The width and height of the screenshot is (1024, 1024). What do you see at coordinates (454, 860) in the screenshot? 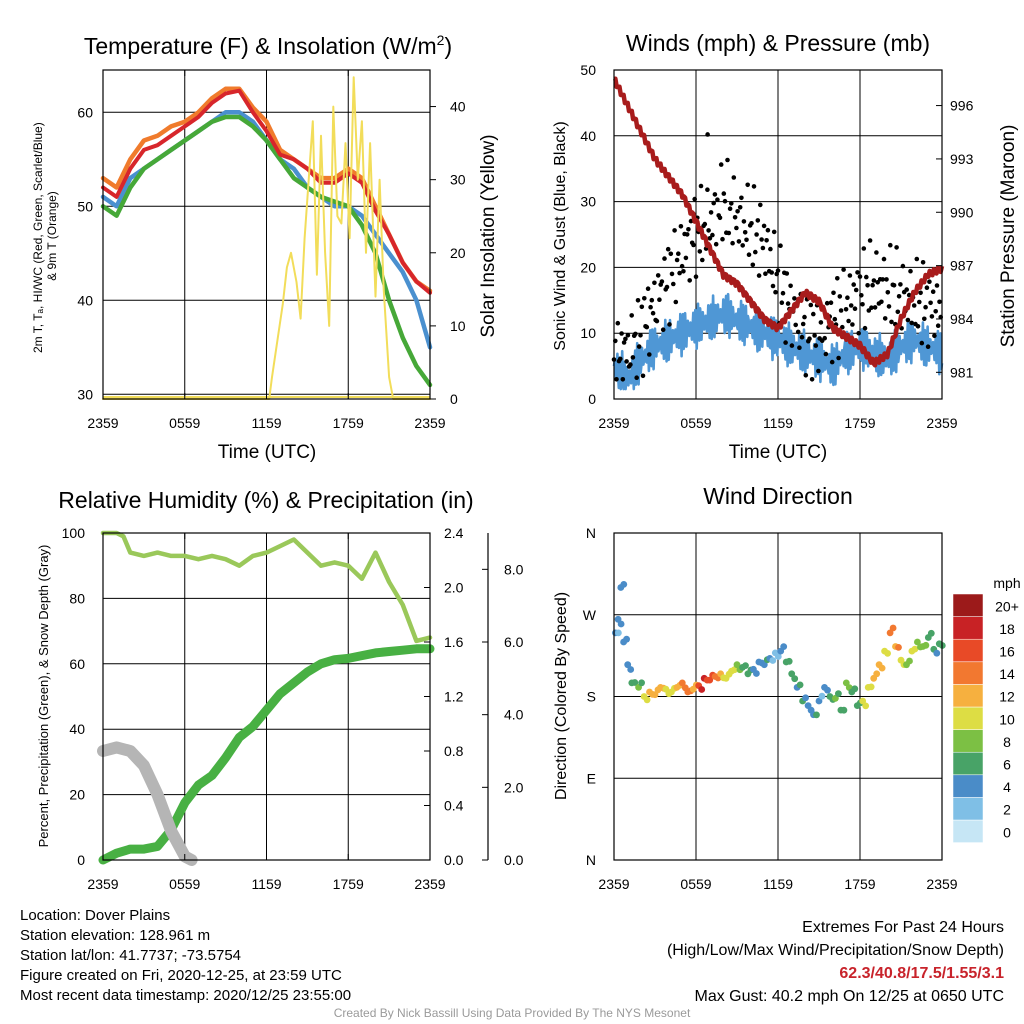
I see `precip-ytick-label: 0.0` at bounding box center [454, 860].